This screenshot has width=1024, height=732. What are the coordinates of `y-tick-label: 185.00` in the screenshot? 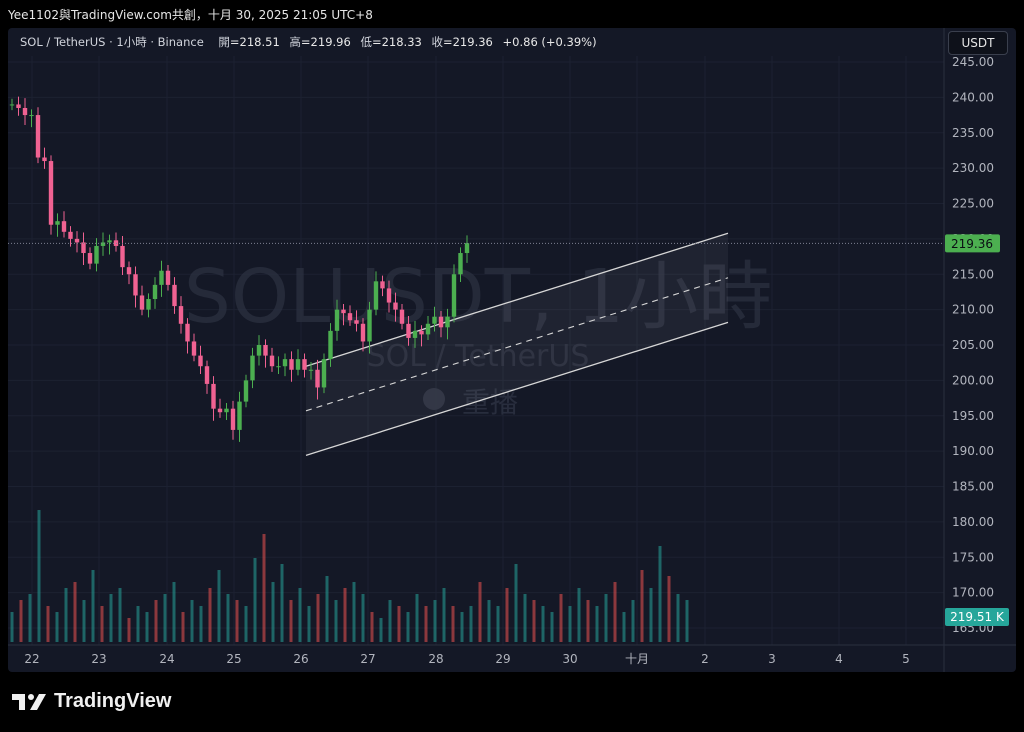 It's located at (973, 487).